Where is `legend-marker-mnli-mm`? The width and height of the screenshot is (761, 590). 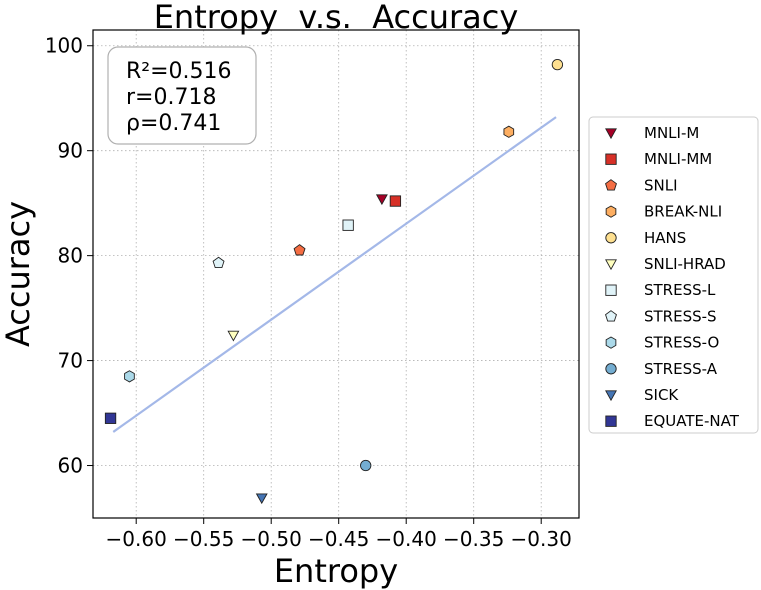 legend-marker-mnli-mm is located at coordinates (611, 159).